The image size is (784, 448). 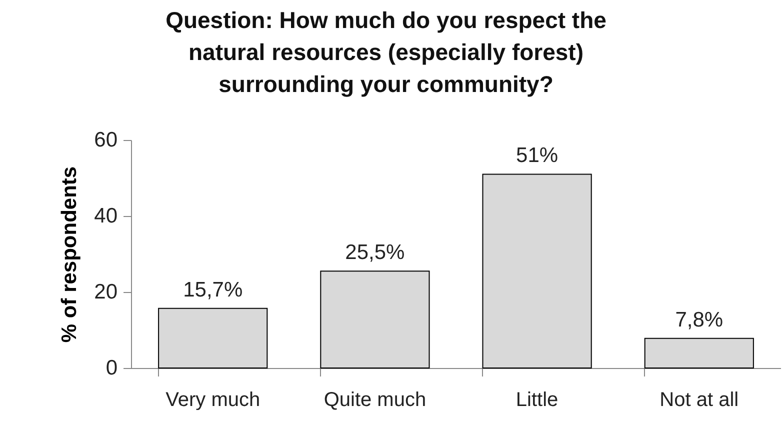 What do you see at coordinates (106, 140) in the screenshot?
I see `y-tick-label: 60` at bounding box center [106, 140].